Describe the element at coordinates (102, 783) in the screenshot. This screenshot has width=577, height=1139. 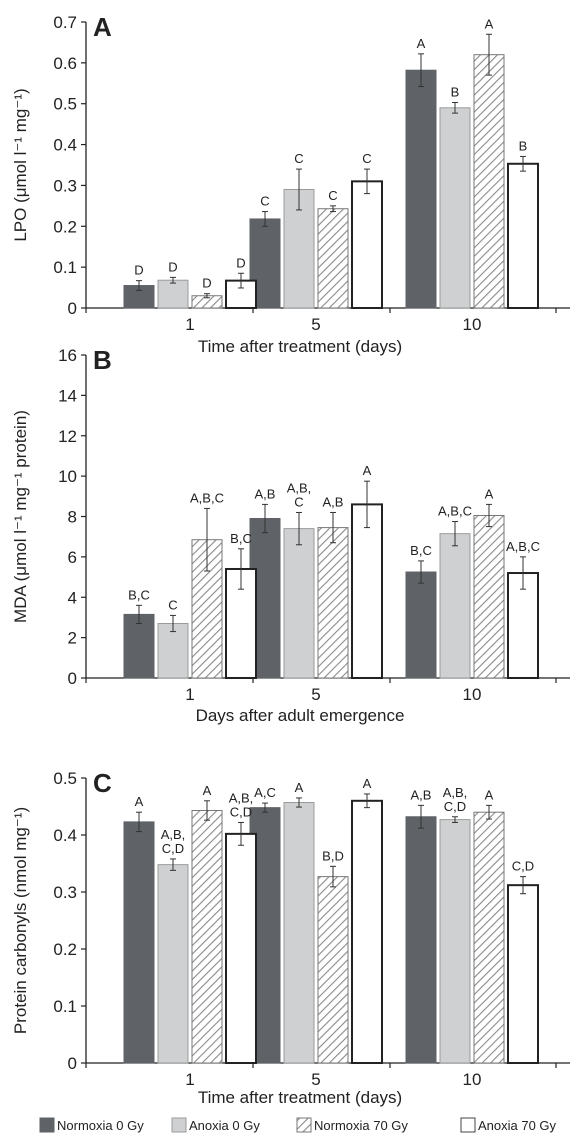
I see `panel-letter: C` at that location.